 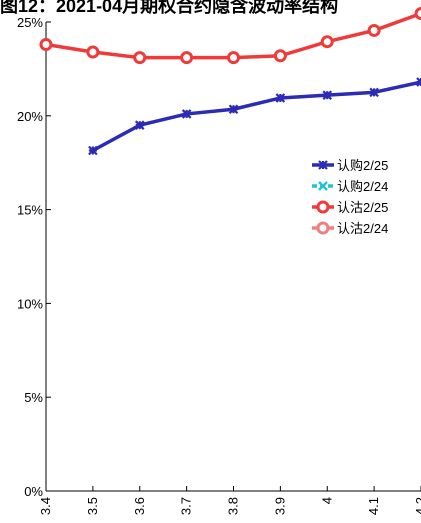 I want to click on legend: 认购2/25 认购2/24 认沽2/25 认沽2/24, so click(x=350, y=197).